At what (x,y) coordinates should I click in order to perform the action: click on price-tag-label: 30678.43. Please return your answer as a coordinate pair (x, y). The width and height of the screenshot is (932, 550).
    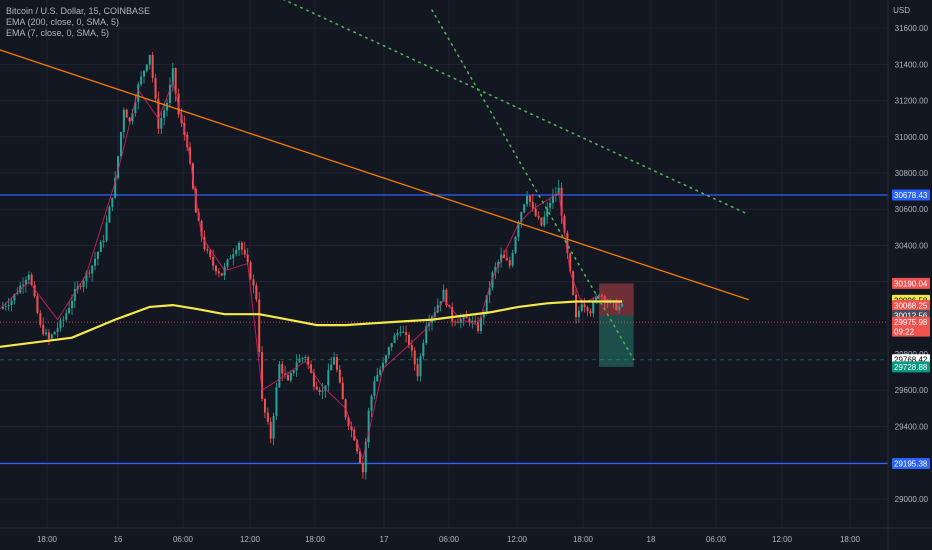
    Looking at the image, I should click on (911, 195).